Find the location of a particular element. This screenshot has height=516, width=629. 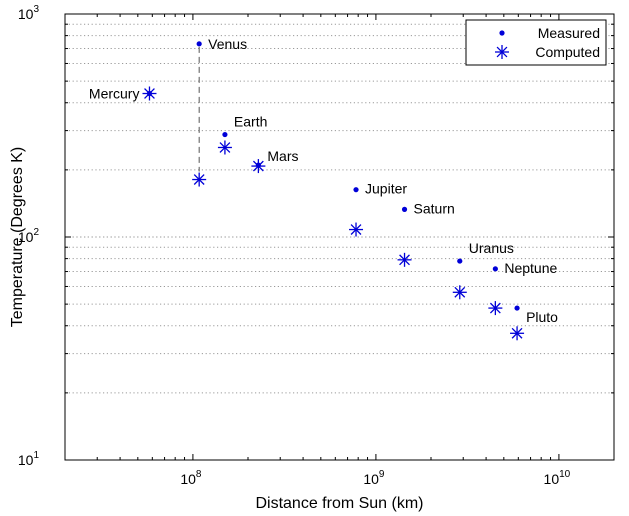

computed-point-pluto is located at coordinates (517, 333).